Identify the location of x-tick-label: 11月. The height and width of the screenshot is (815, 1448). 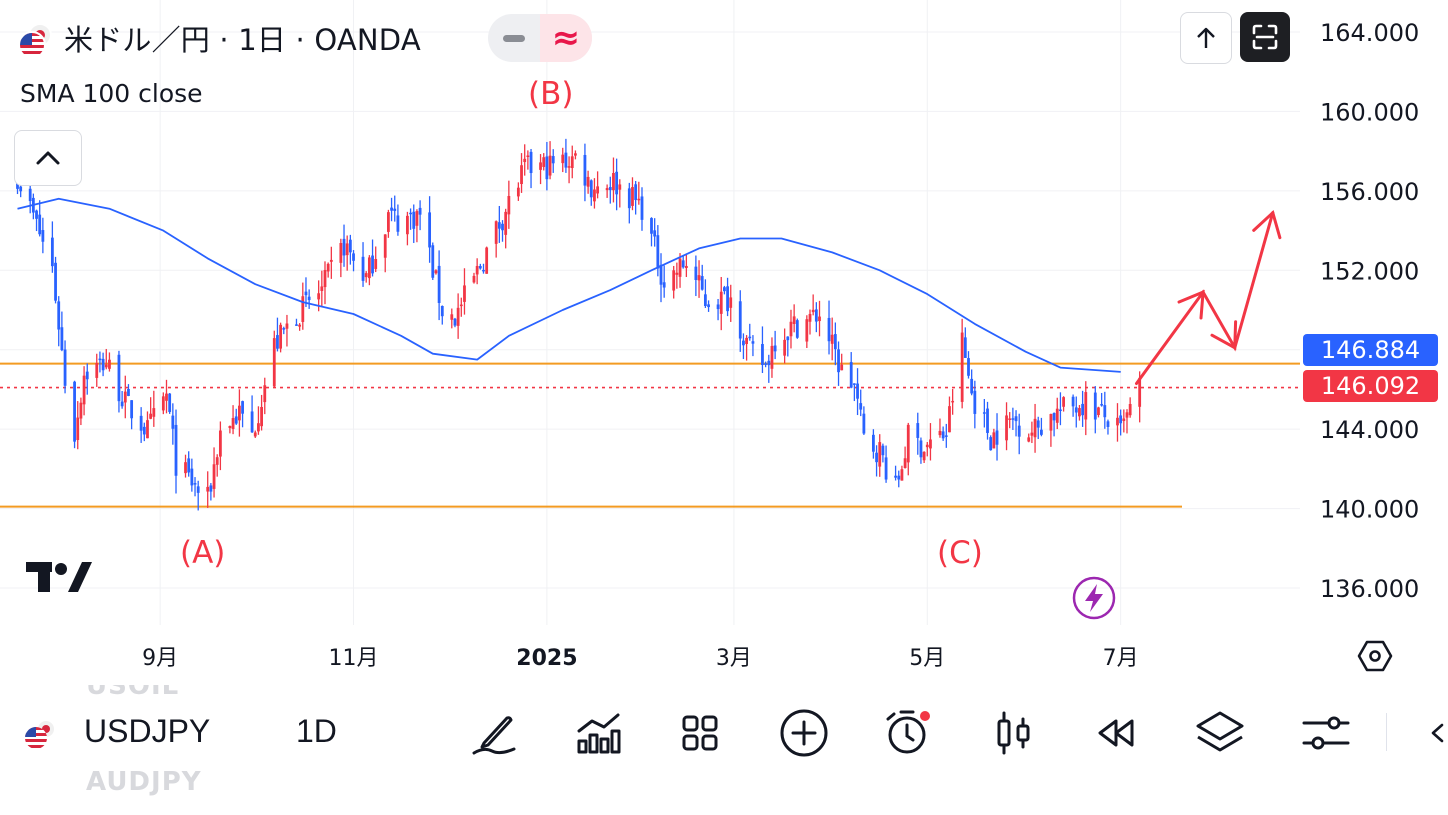
(354, 658).